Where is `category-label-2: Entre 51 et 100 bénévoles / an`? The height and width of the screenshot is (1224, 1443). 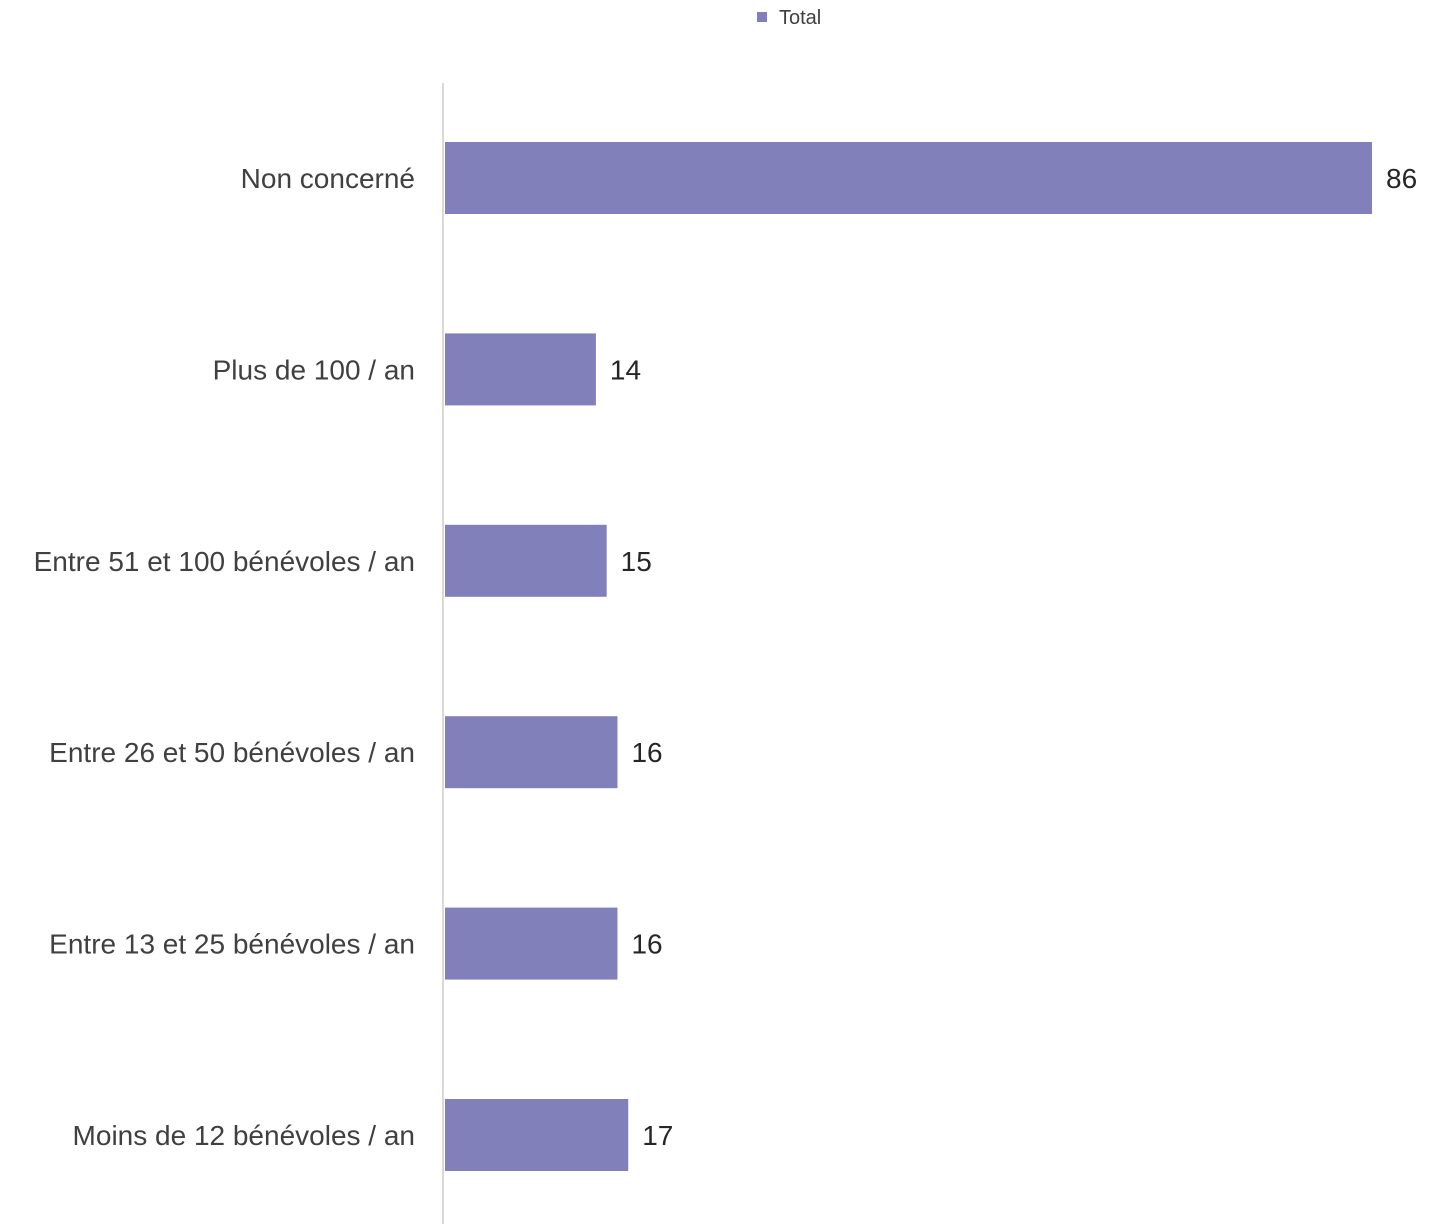
category-label-2: Entre 51 et 100 bénévoles / an is located at coordinates (224, 561).